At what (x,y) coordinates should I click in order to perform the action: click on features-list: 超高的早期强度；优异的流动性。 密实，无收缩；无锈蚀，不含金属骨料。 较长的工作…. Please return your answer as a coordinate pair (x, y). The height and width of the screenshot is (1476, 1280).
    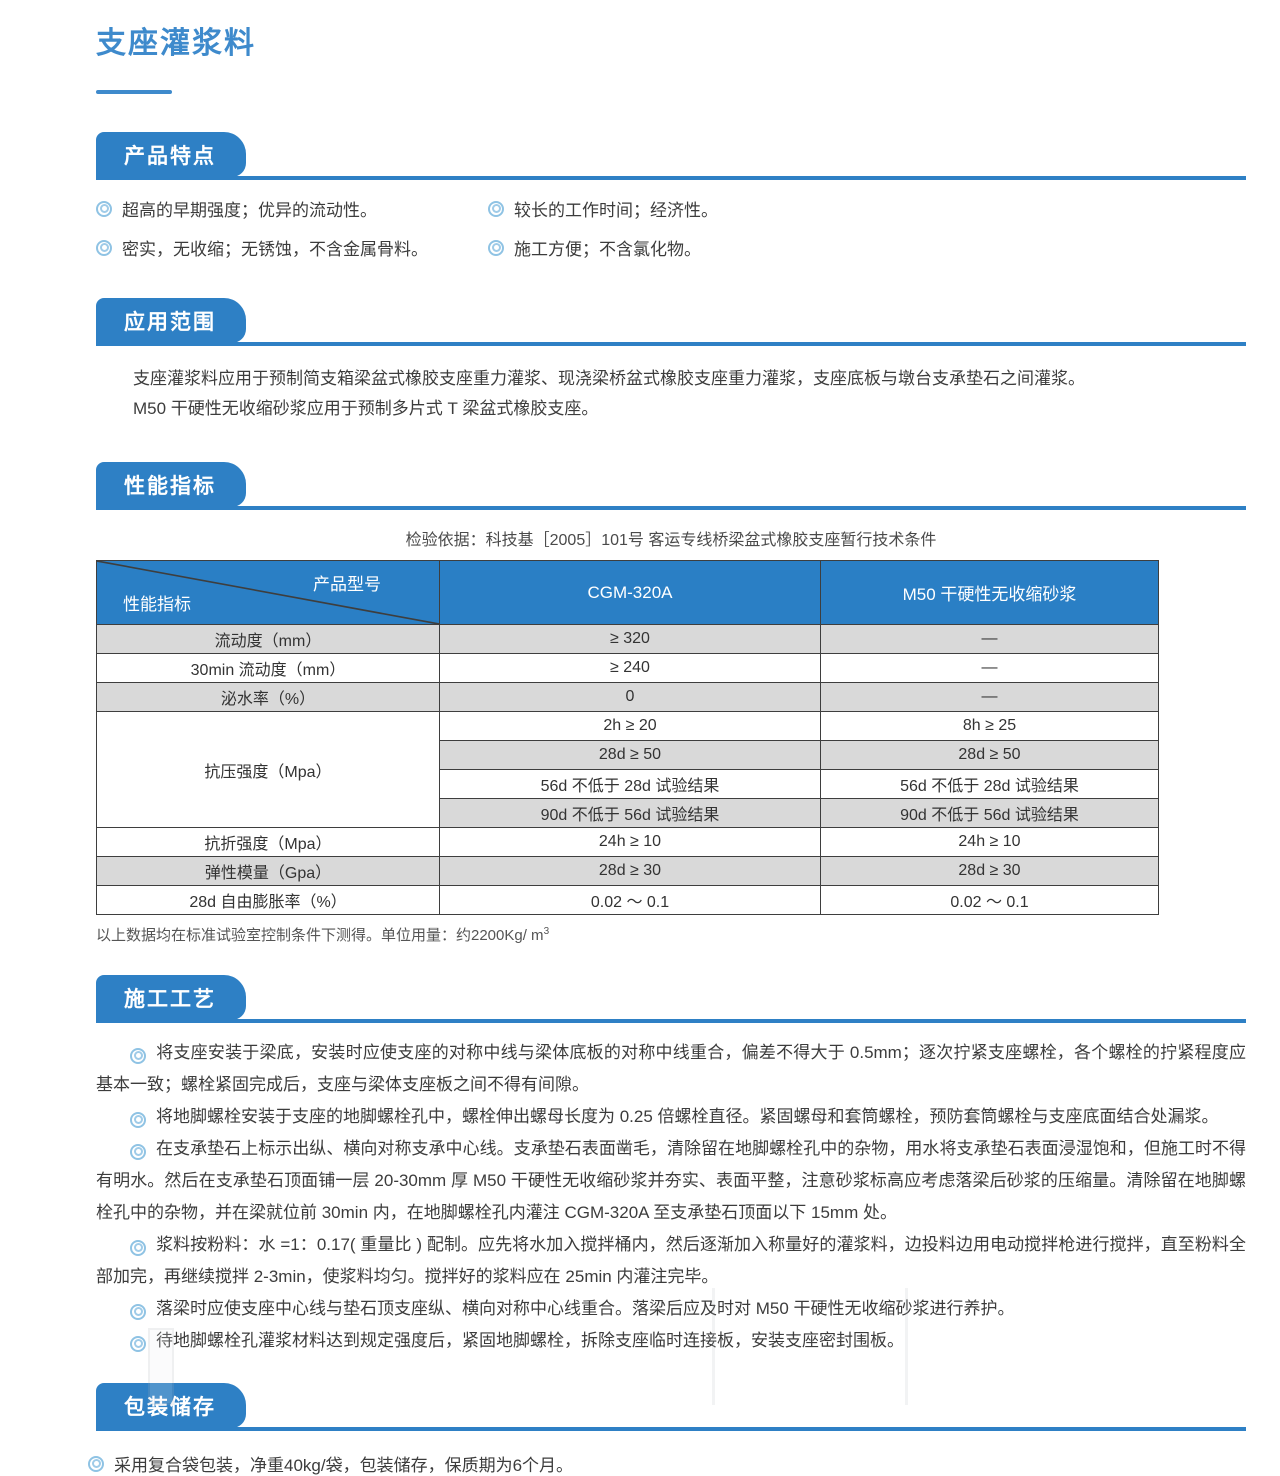
    Looking at the image, I should click on (671, 228).